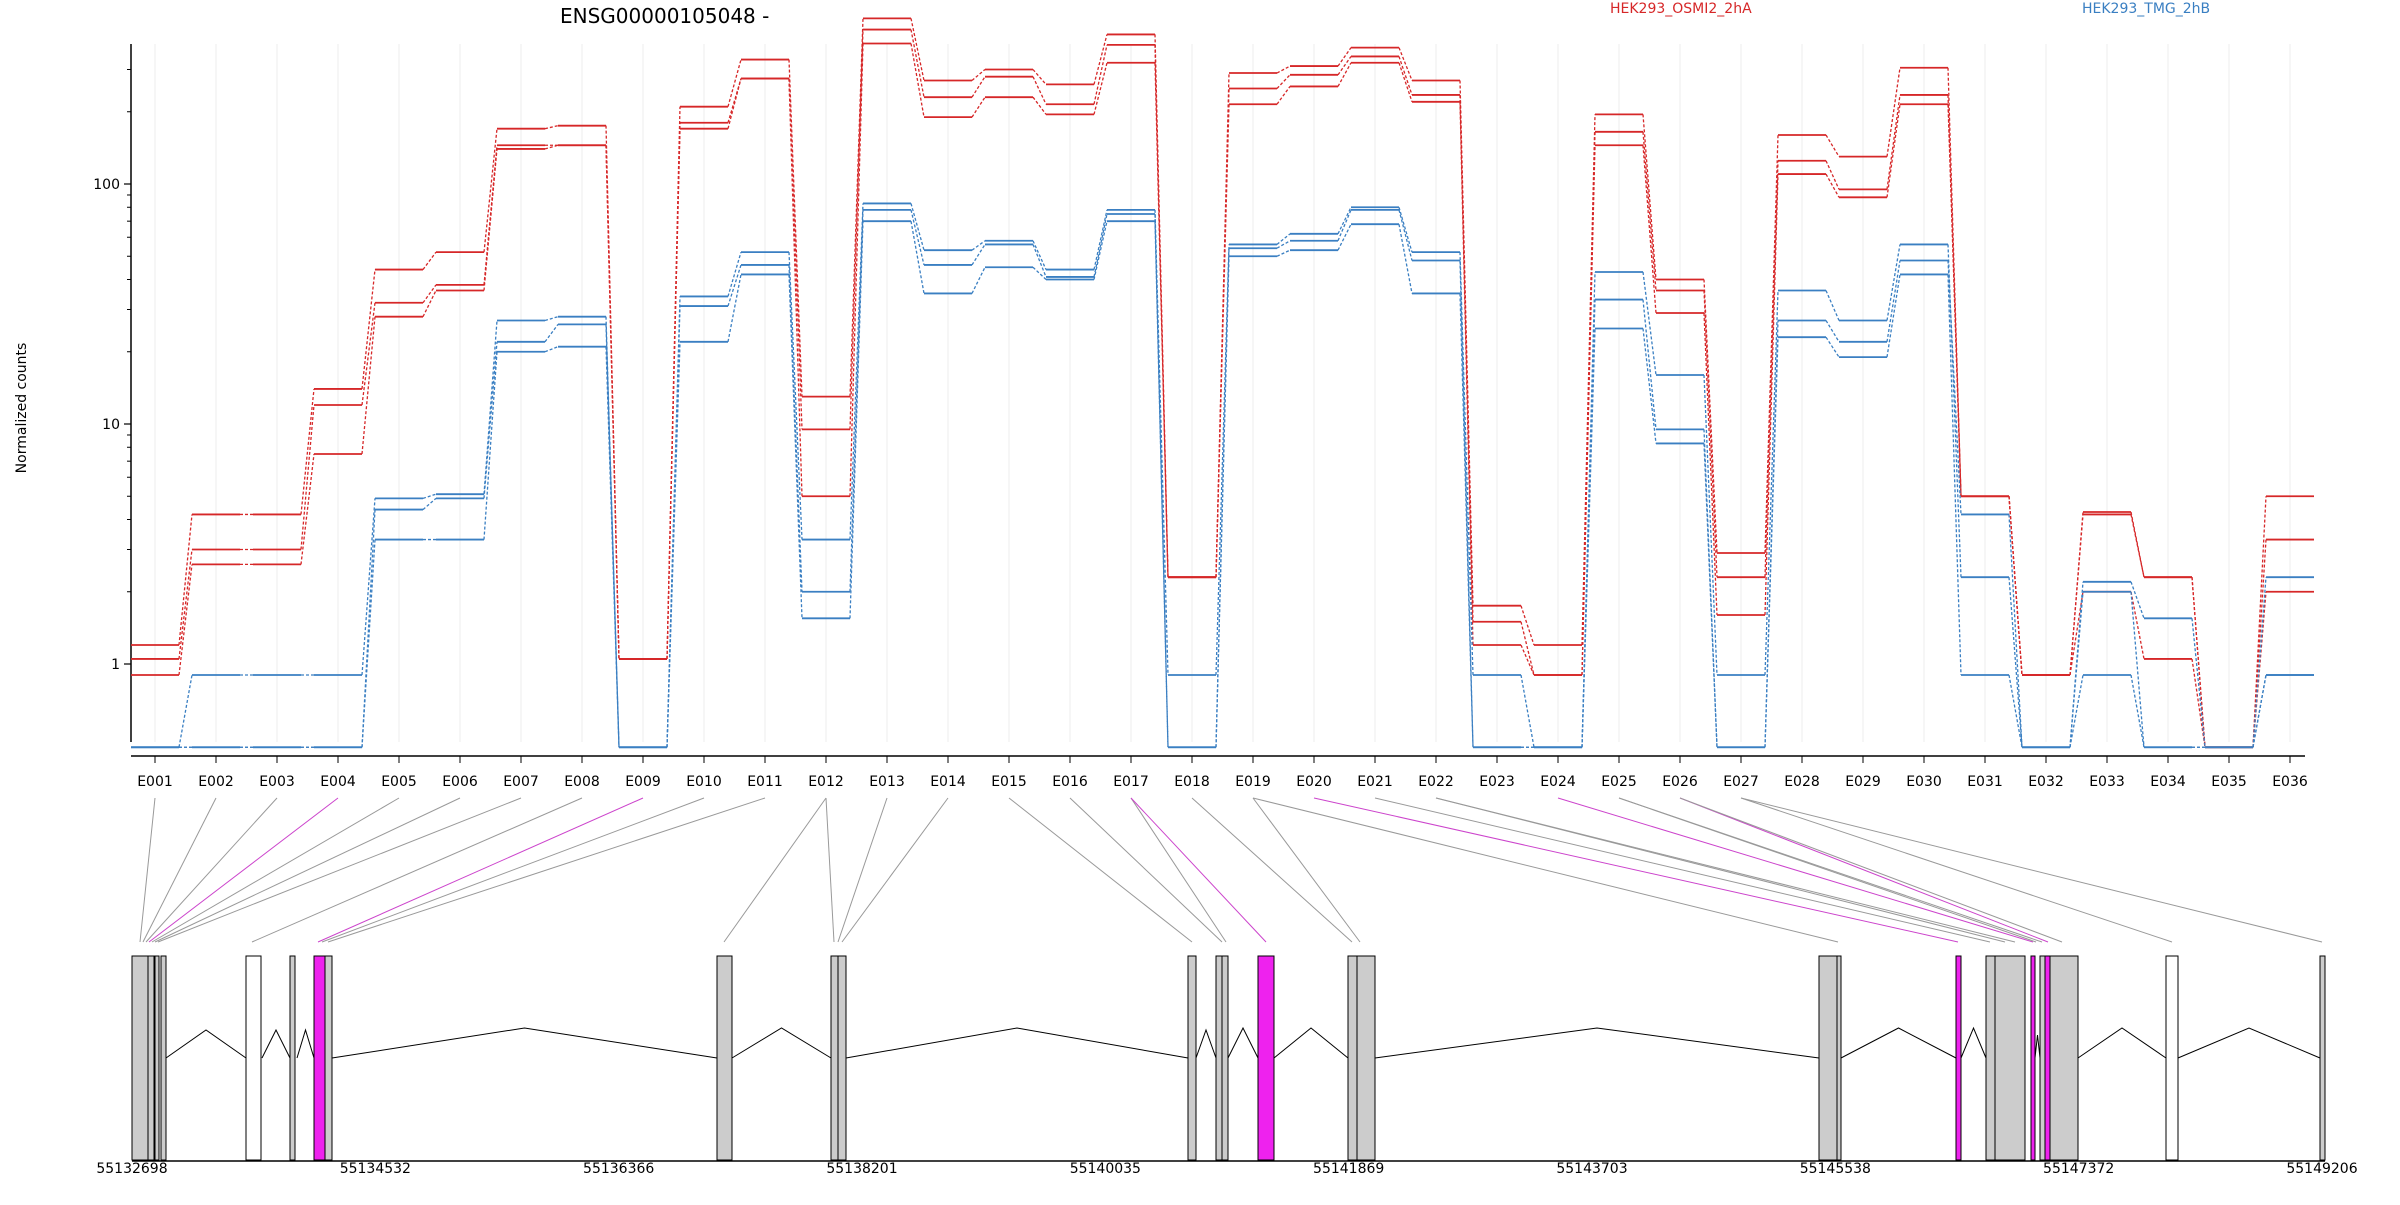 Image resolution: width=2400 pixels, height=1205 pixels. What do you see at coordinates (460, 782) in the screenshot?
I see `x-tick-label: E006` at bounding box center [460, 782].